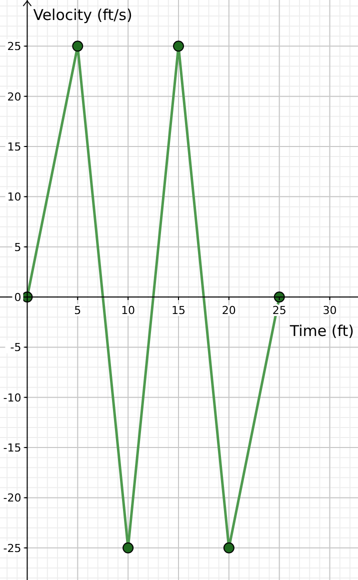 The image size is (358, 580). I want to click on y-tick-label: -20, so click(12, 498).